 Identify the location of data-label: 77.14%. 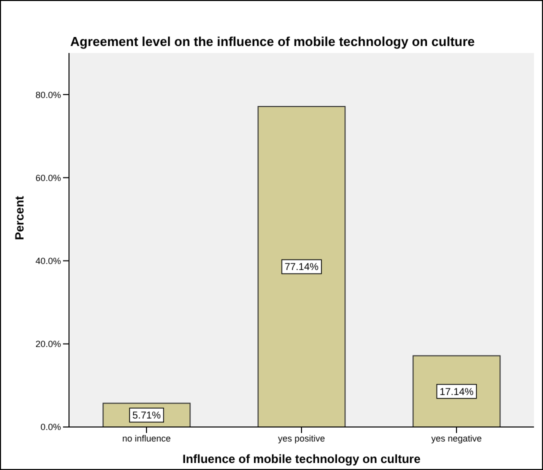
(301, 268).